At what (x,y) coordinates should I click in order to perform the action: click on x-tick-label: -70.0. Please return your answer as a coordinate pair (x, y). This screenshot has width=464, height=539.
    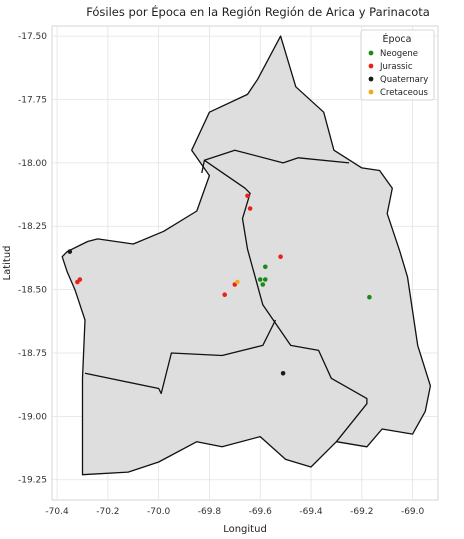
    Looking at the image, I should click on (159, 512).